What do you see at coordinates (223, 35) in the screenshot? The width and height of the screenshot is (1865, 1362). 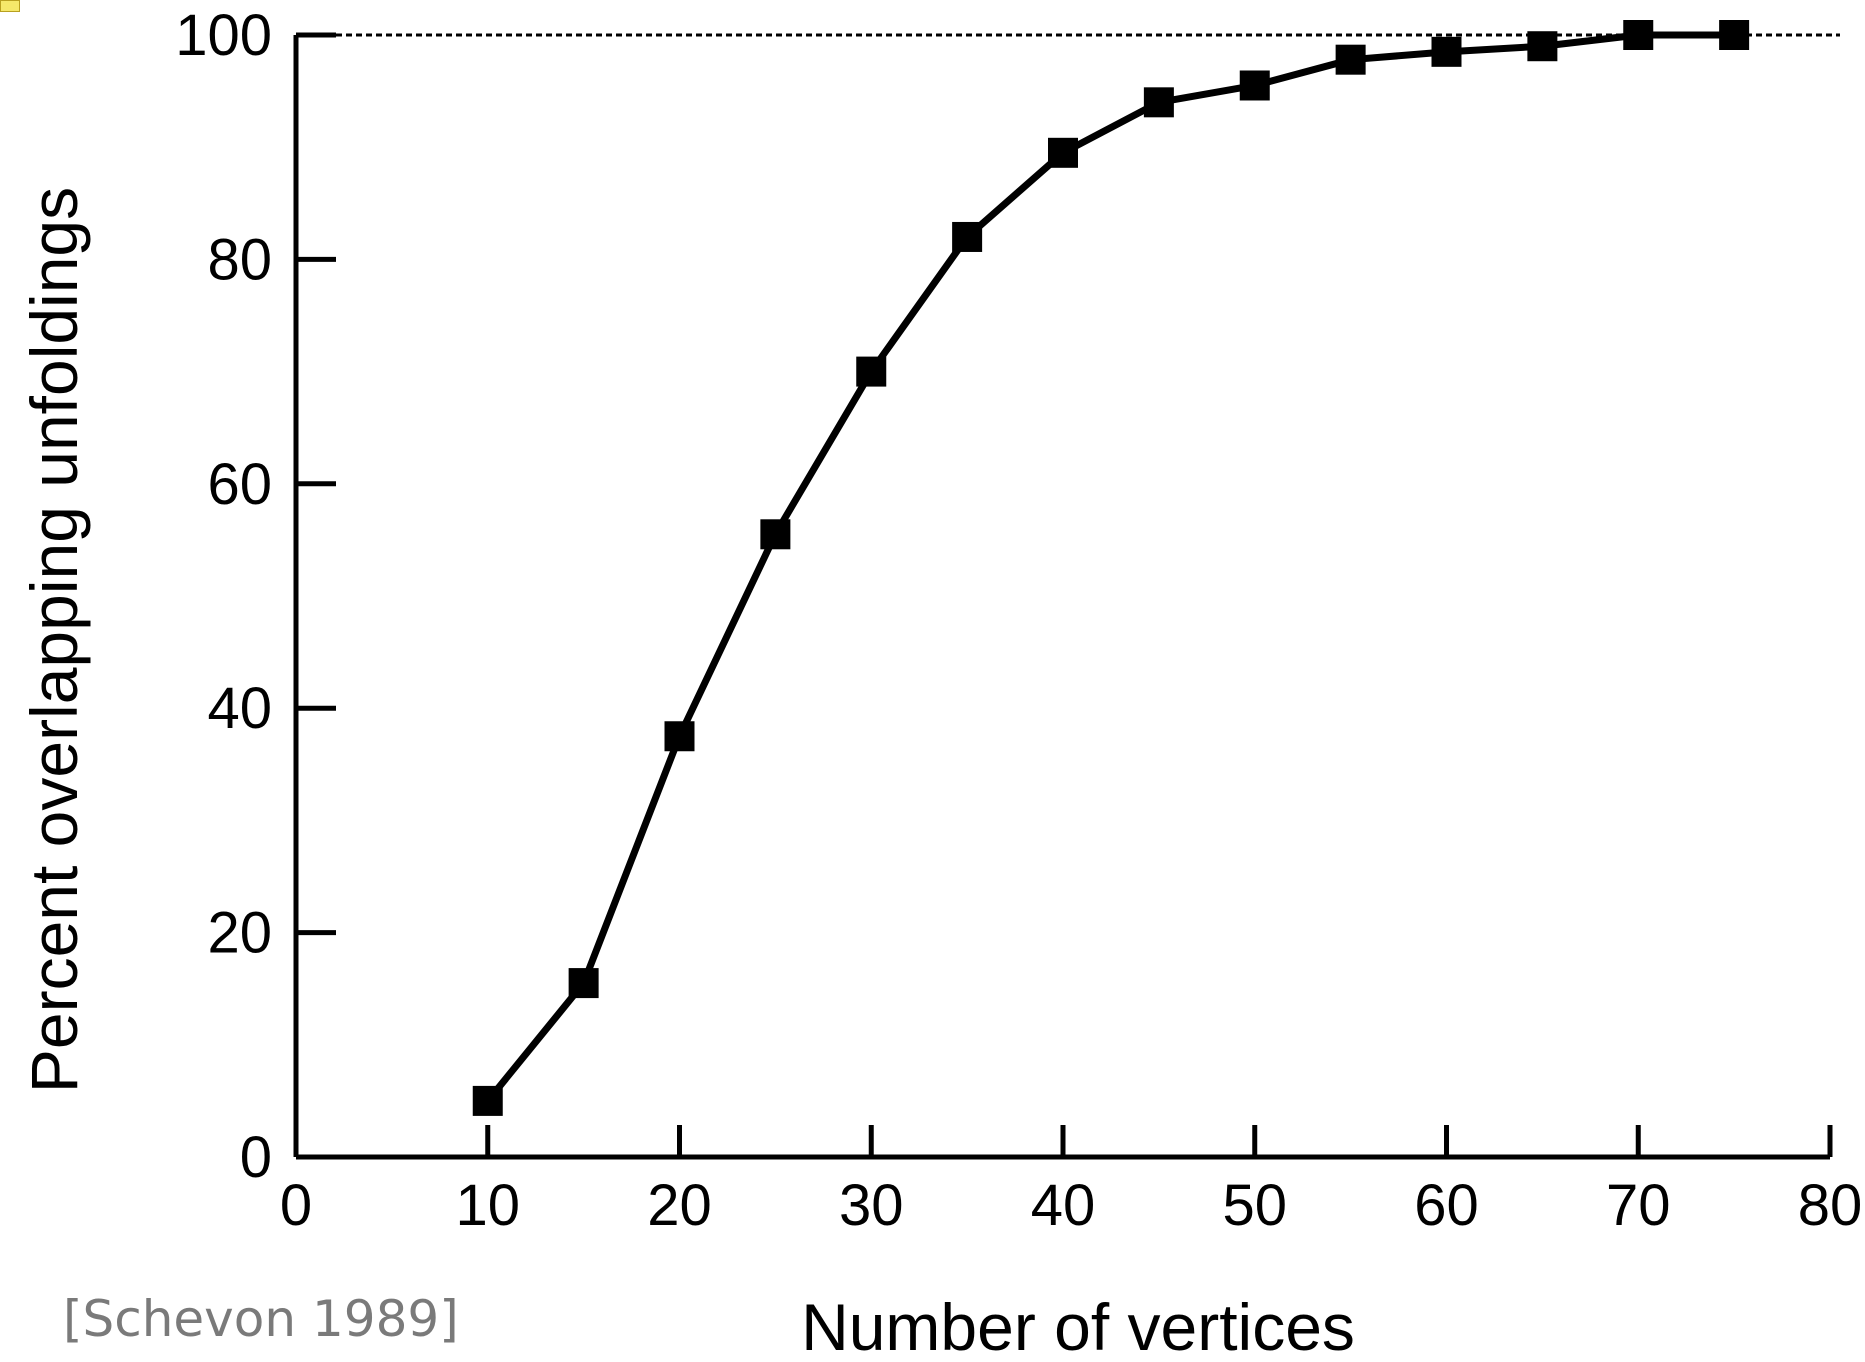 I see `y-tick-label: 100` at bounding box center [223, 35].